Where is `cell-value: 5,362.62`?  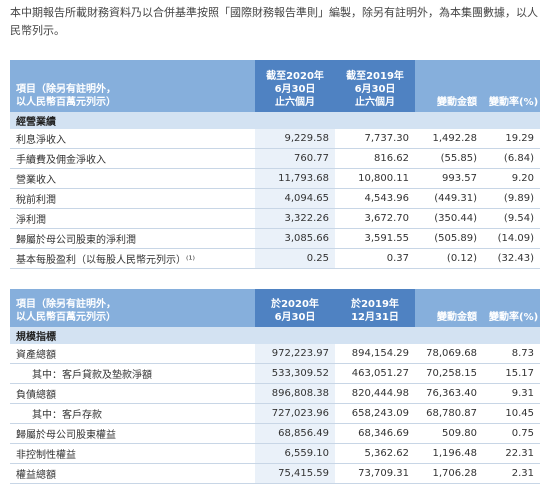
cell-value: 5,362.62 is located at coordinates (375, 453).